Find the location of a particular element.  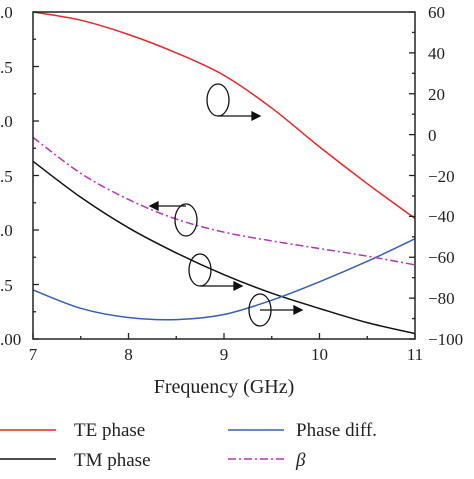

legend-label-te: TE phase is located at coordinates (109, 430).